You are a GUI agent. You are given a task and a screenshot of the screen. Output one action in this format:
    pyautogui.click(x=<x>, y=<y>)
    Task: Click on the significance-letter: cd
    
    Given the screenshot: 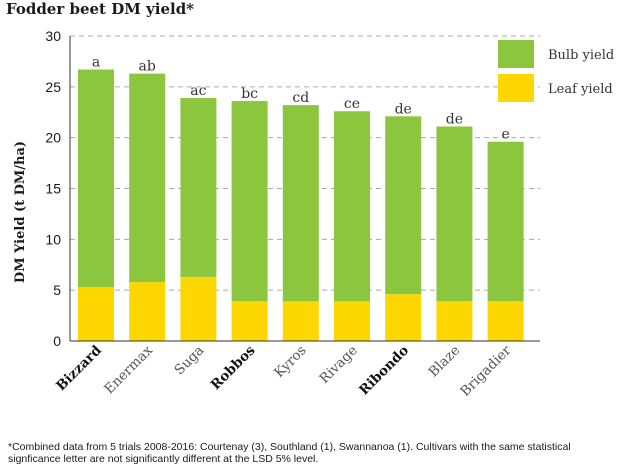 What is the action you would take?
    pyautogui.click(x=300, y=98)
    